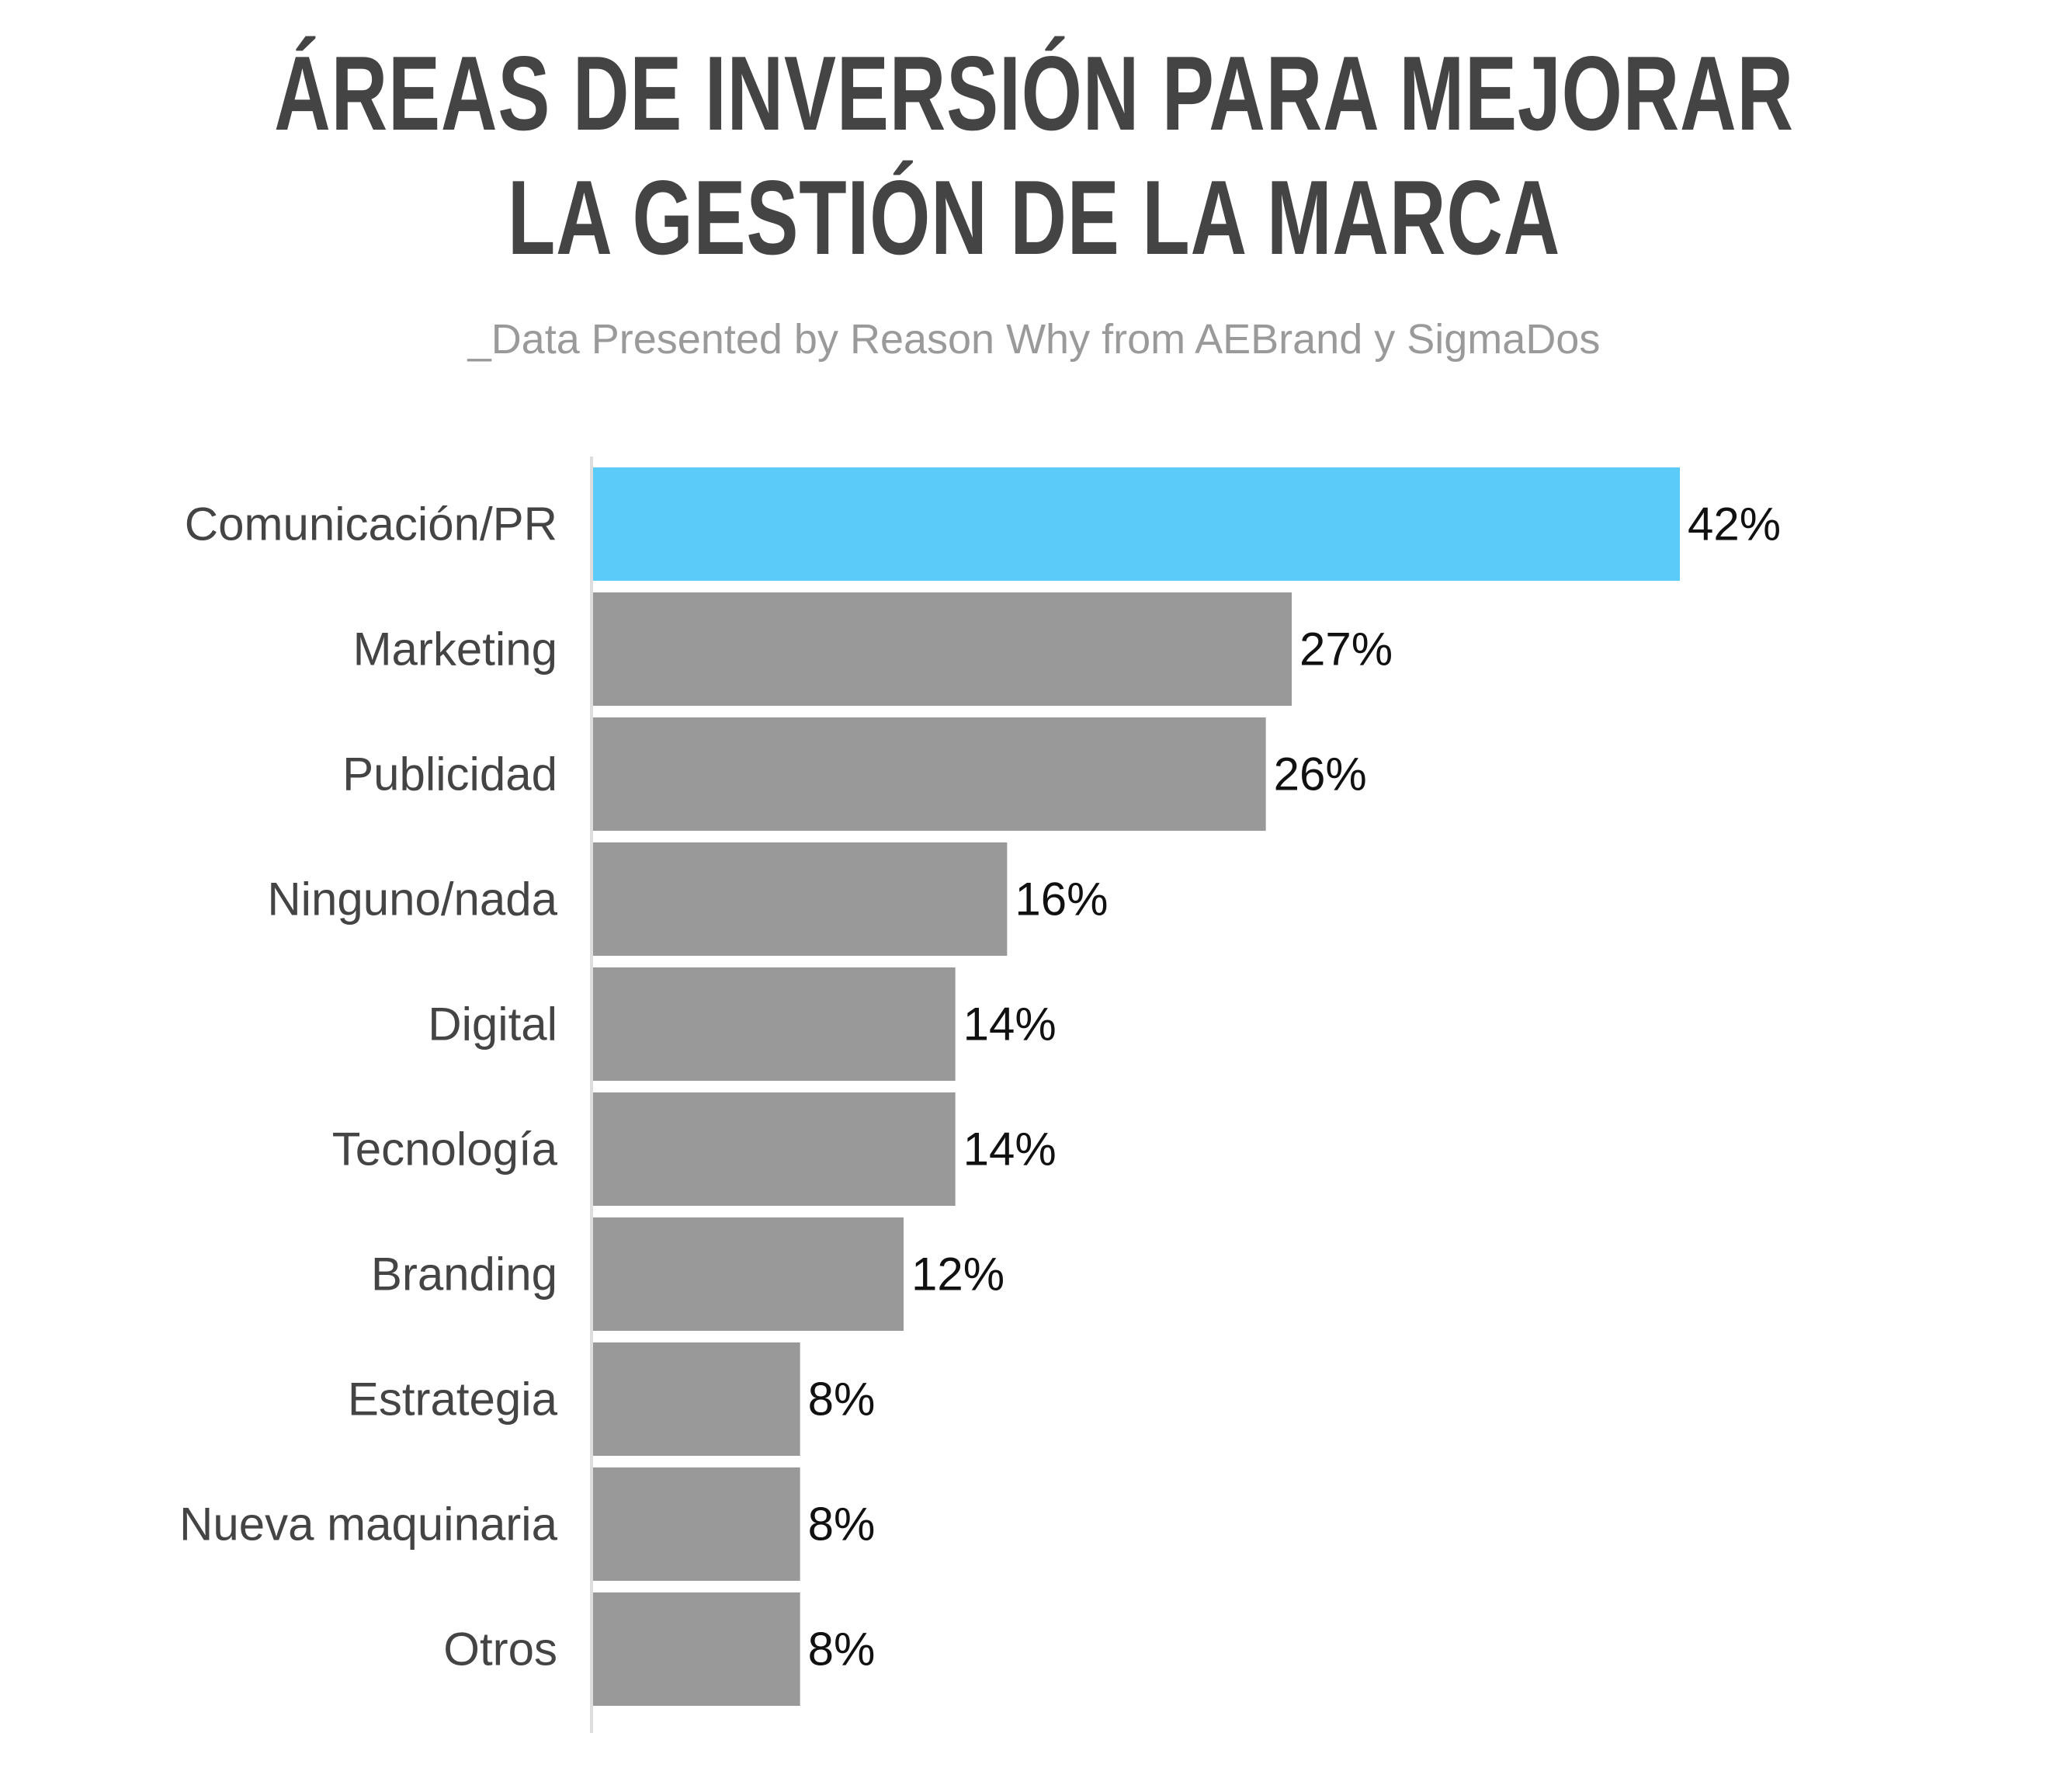 The width and height of the screenshot is (2068, 1792). Describe the element at coordinates (842, 1650) in the screenshot. I see `value-label-otros: 8%` at that location.